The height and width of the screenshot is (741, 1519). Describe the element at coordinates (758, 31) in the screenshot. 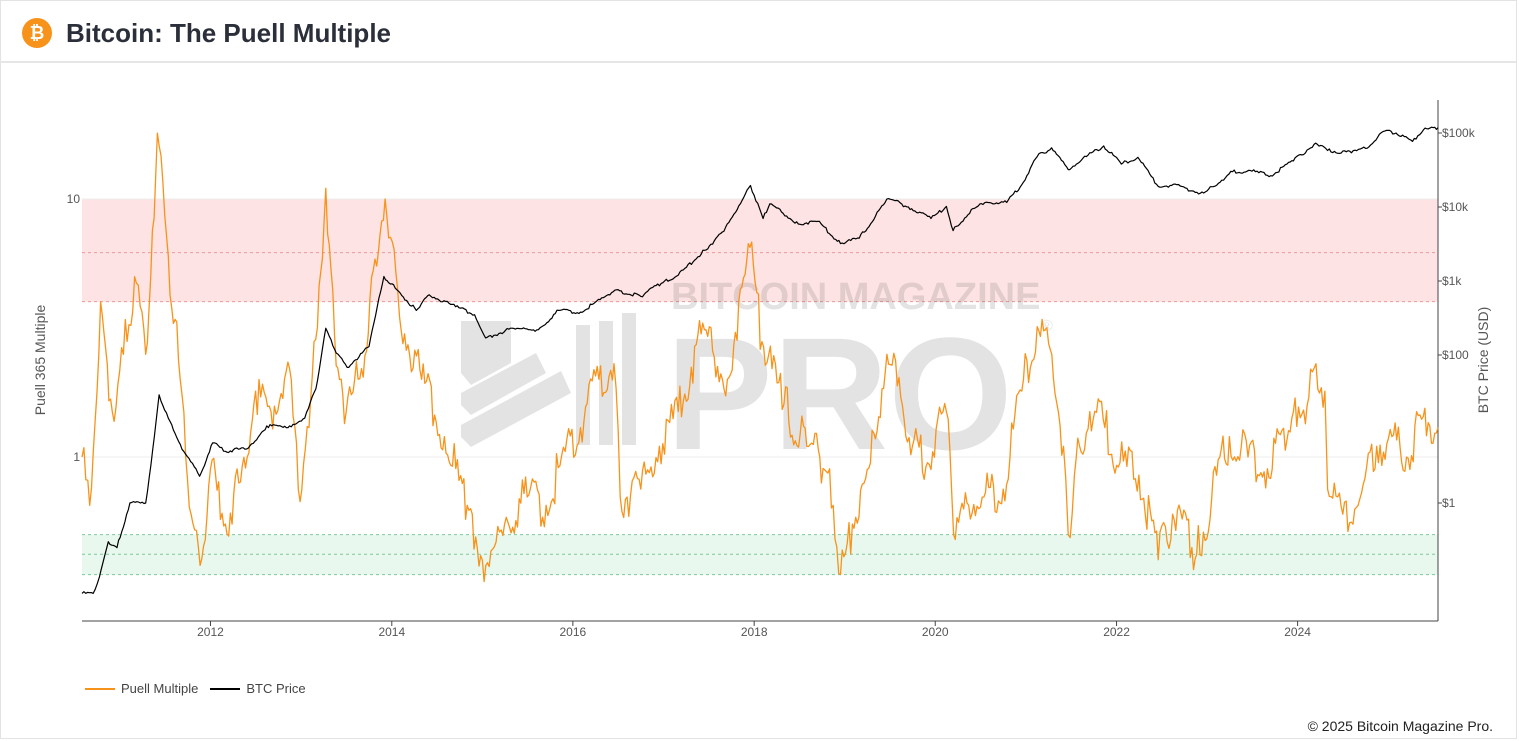

I see `page-header: ₿ Bitcoin: The Puell Multiple` at that location.